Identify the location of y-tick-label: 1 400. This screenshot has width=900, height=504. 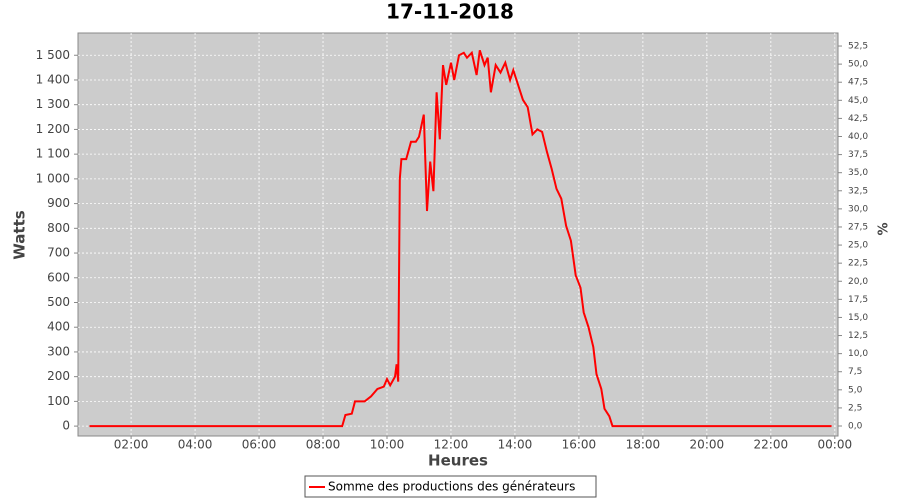
(53, 79).